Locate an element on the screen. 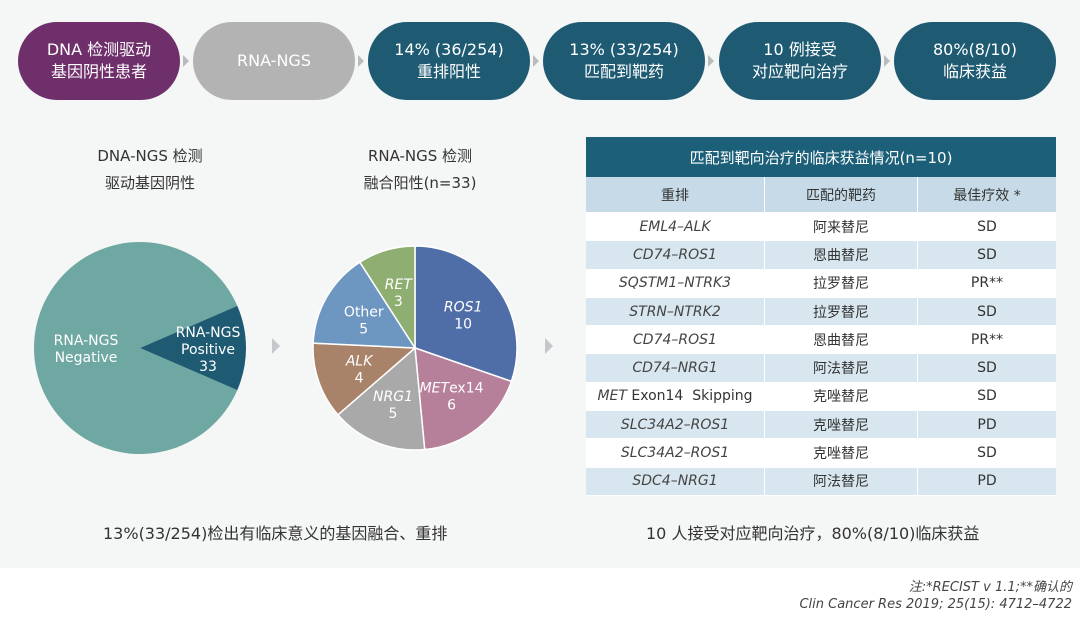 Image resolution: width=1080 pixels, height=626 pixels. gene-detail: Exon14 Skipping is located at coordinates (689, 396).